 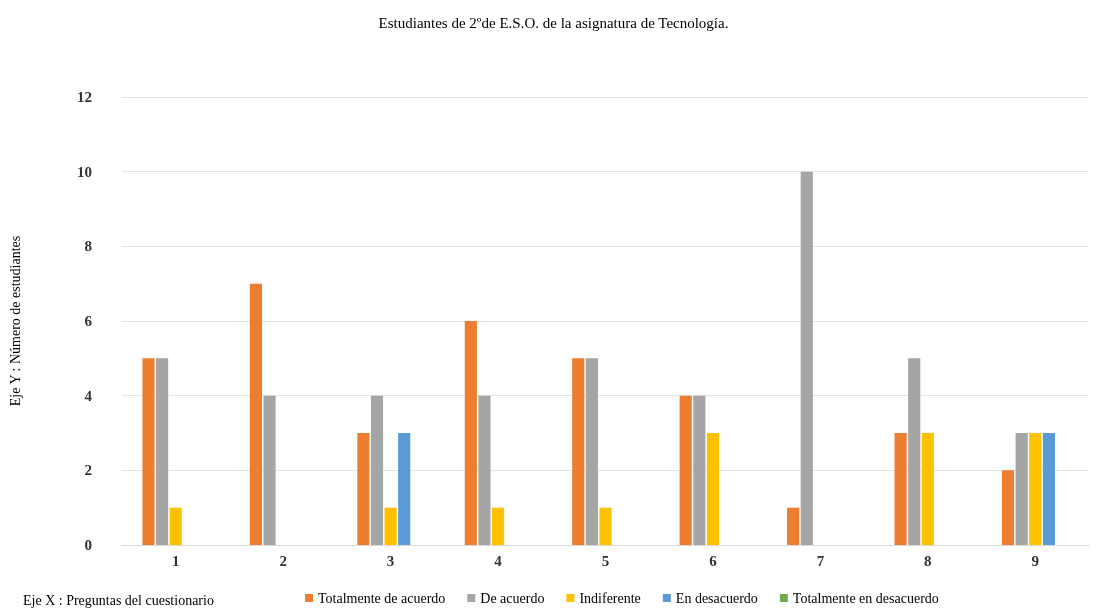 I want to click on x-tick-label: 3, so click(x=390, y=560).